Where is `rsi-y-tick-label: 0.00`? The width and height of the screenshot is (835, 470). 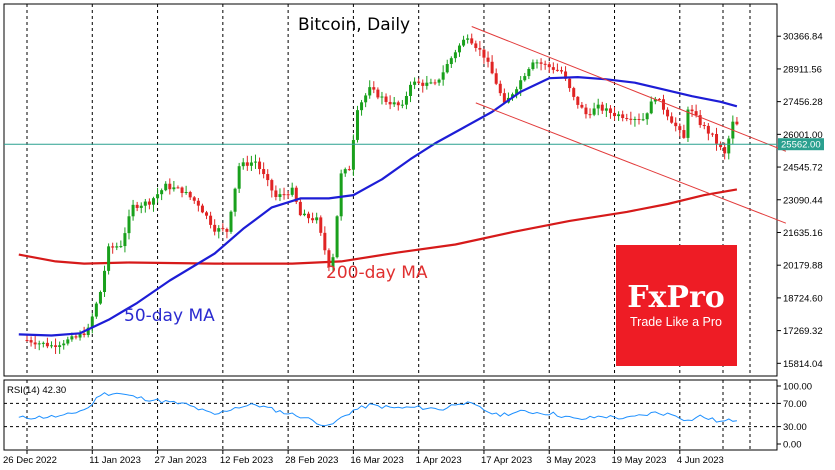
rsi-y-tick-label: 0.00 is located at coordinates (792, 445).